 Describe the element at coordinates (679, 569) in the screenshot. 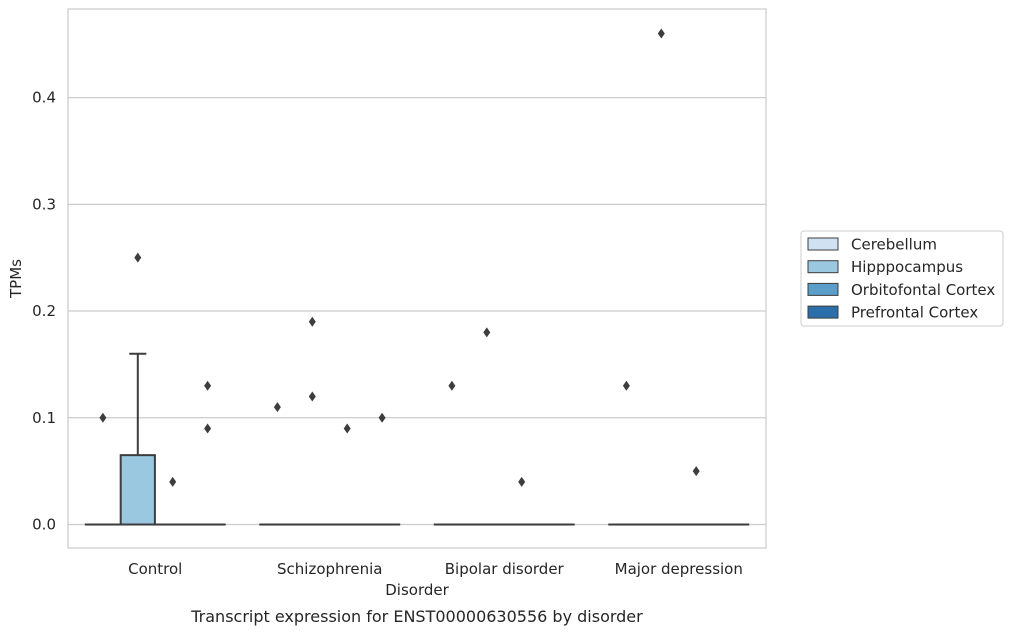

I see `x-tick-label: Major depression` at that location.